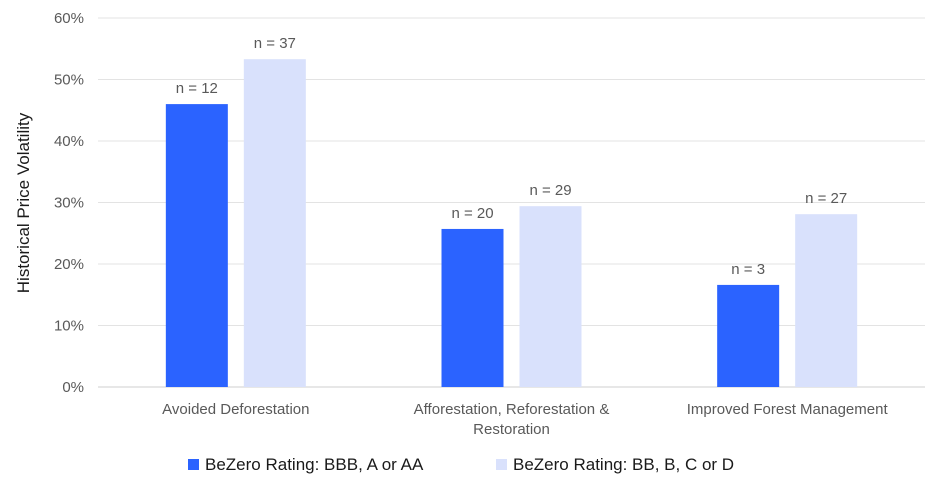  What do you see at coordinates (788, 409) in the screenshot?
I see `x-tick-label: Improved Forest Management` at bounding box center [788, 409].